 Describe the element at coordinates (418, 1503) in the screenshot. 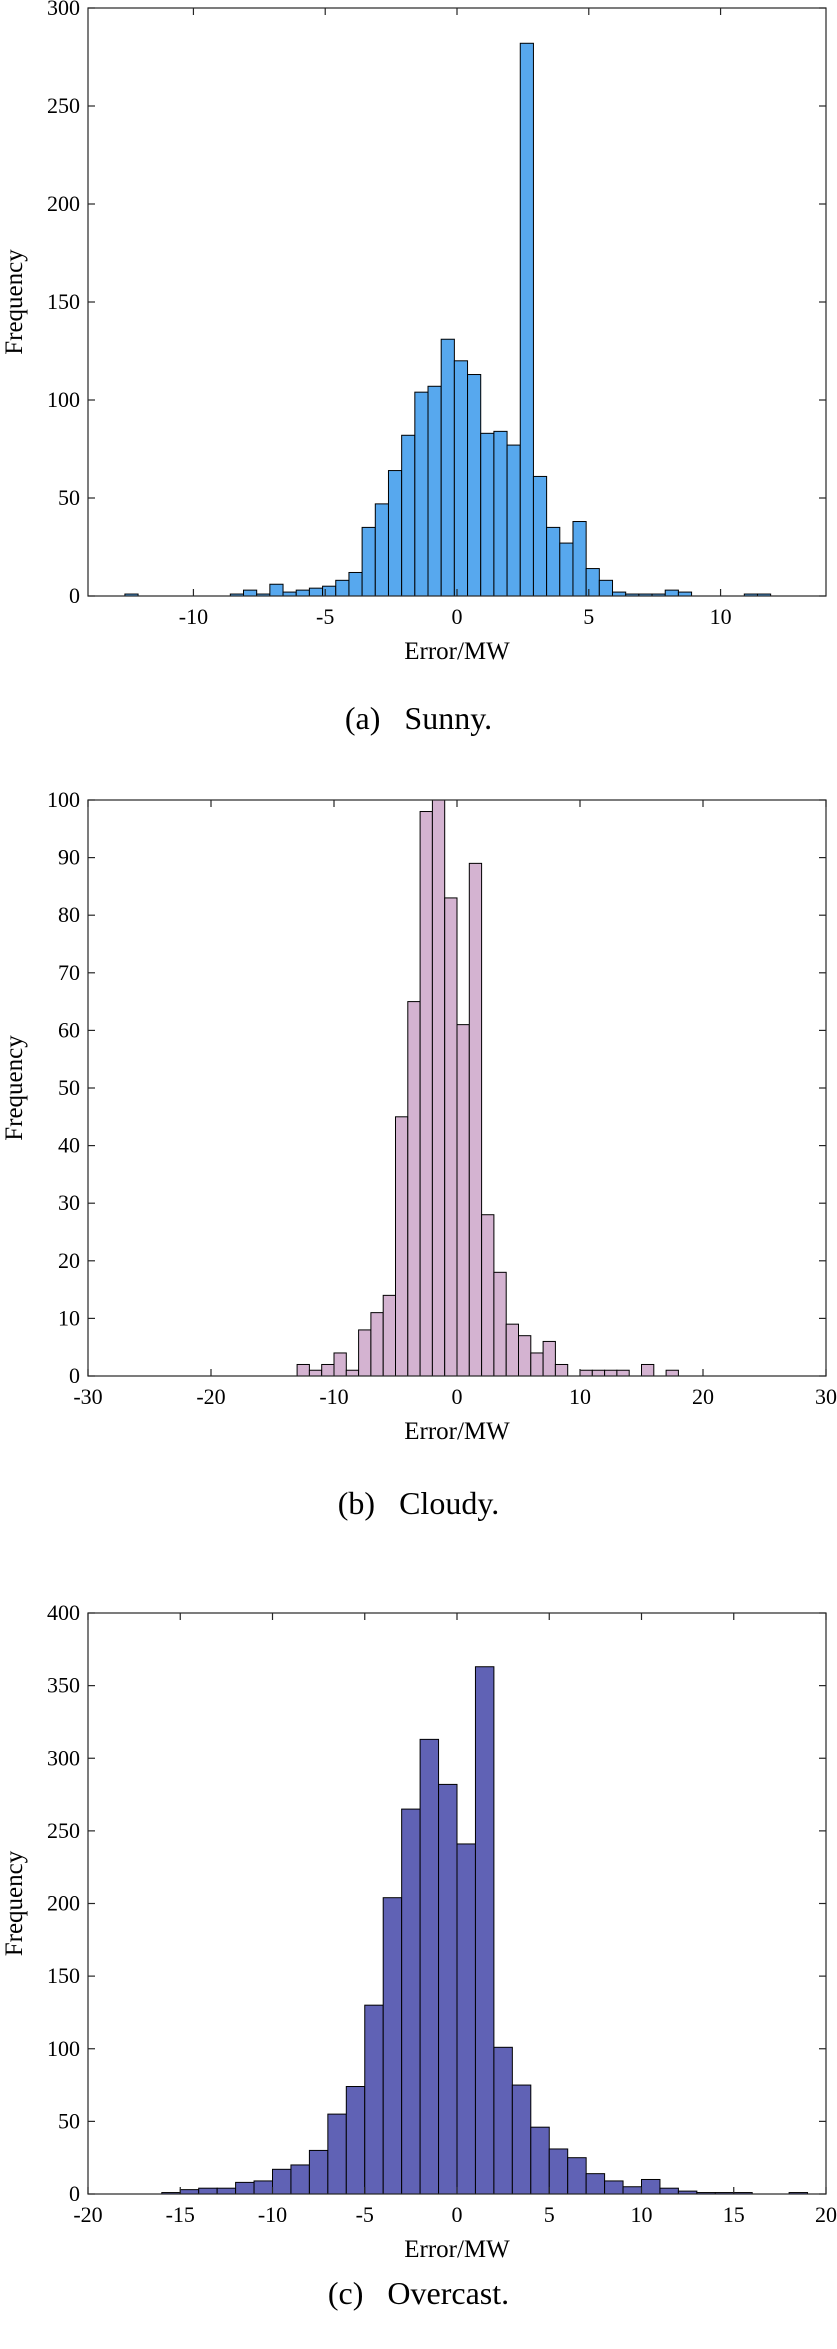

I see `caption-cloudy: (b) Cloudy.` at that location.